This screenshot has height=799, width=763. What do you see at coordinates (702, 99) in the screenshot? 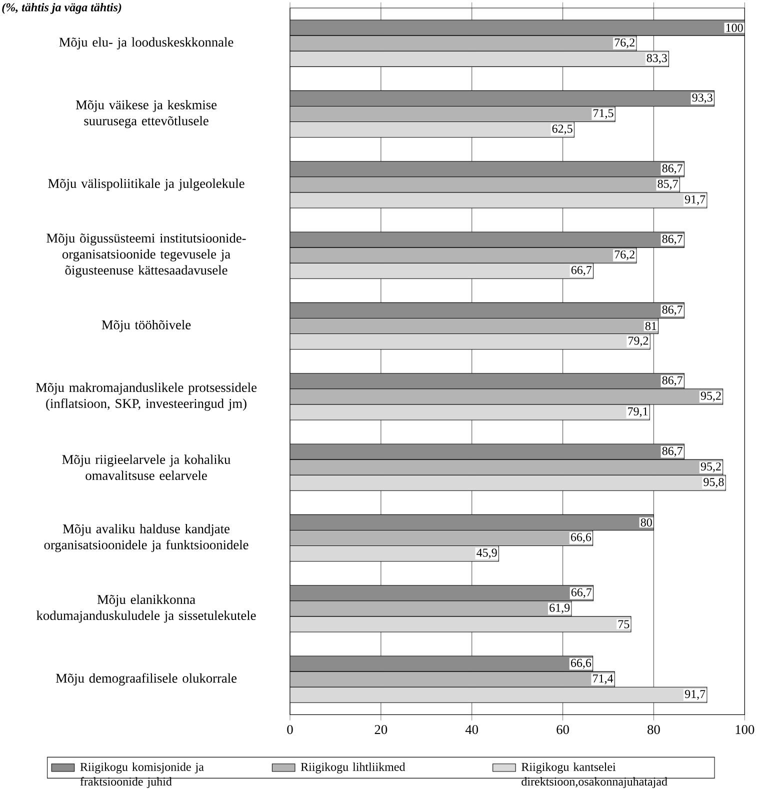
I see `data-label: 93,3` at bounding box center [702, 99].